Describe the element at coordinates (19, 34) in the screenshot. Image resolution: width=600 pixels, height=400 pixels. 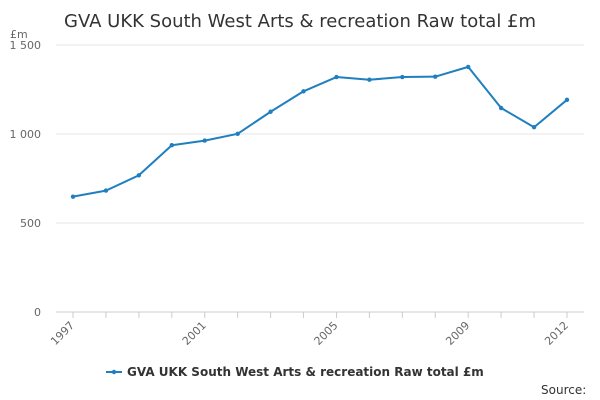
I see `y-axis-unit: £m` at that location.